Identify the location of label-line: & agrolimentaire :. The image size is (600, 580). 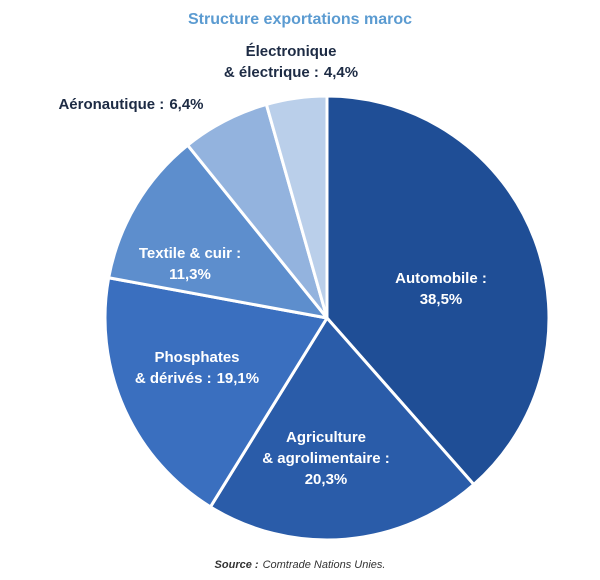
(326, 458).